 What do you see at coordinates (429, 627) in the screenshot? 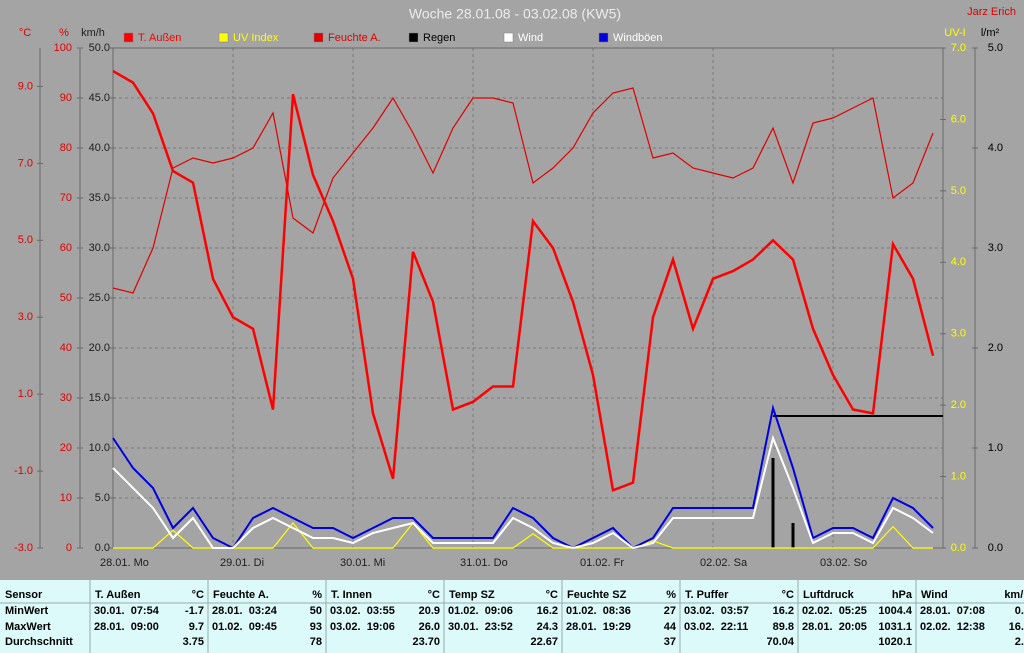
I see `max-value: 26.0` at bounding box center [429, 627].